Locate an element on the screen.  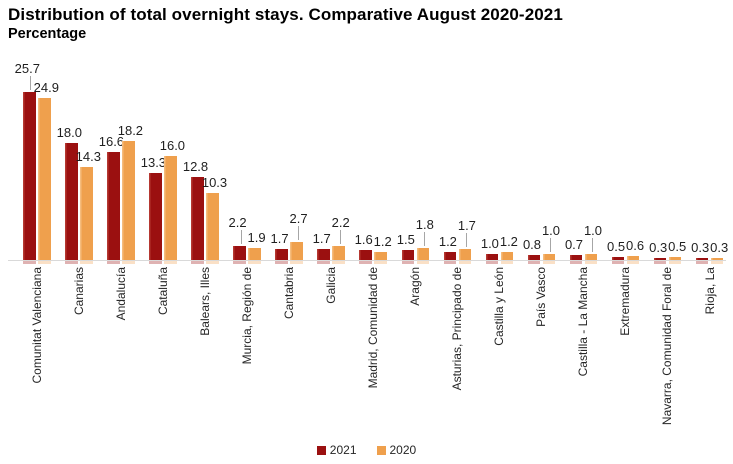
bar-2021-balears-illes is located at coordinates (197, 218).